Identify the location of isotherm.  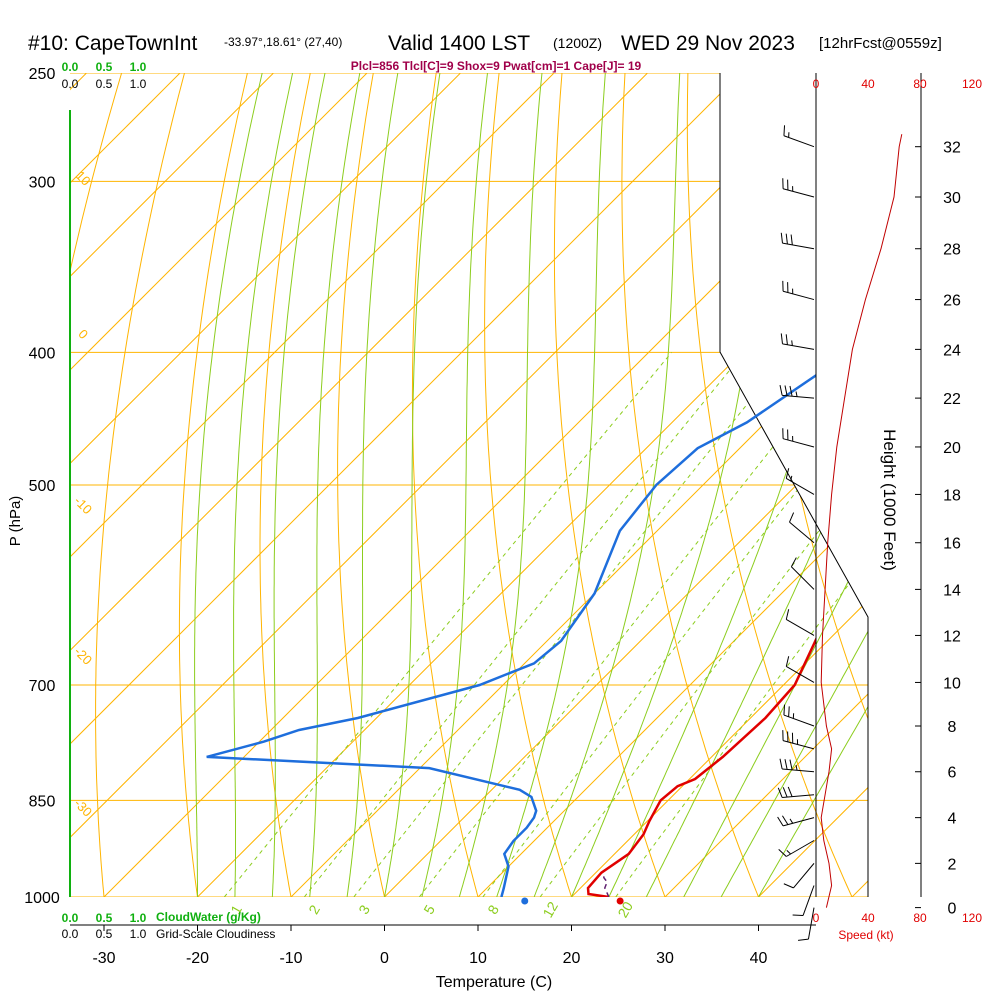
(859, 485).